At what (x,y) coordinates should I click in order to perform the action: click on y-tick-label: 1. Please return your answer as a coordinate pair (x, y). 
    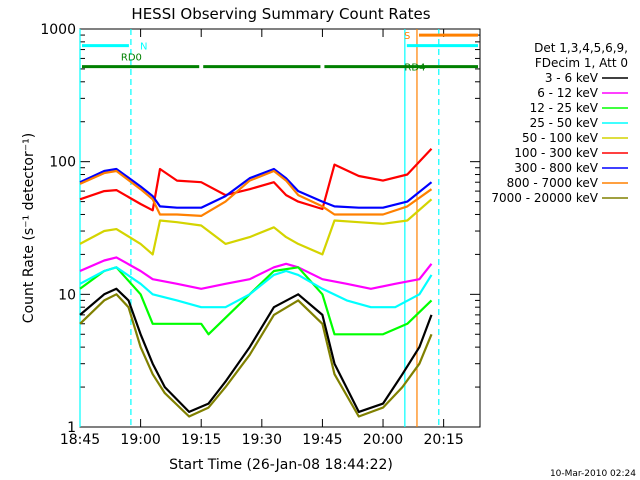
    Looking at the image, I should click on (71, 428).